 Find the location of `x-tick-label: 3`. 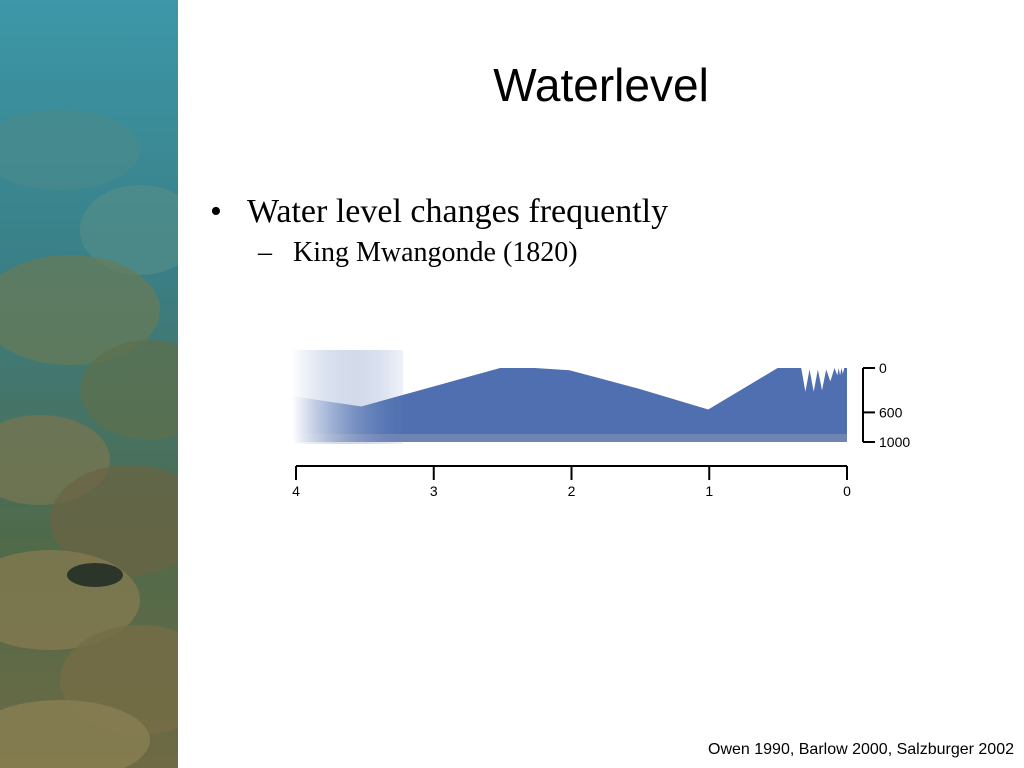

x-tick-label: 3 is located at coordinates (434, 491).